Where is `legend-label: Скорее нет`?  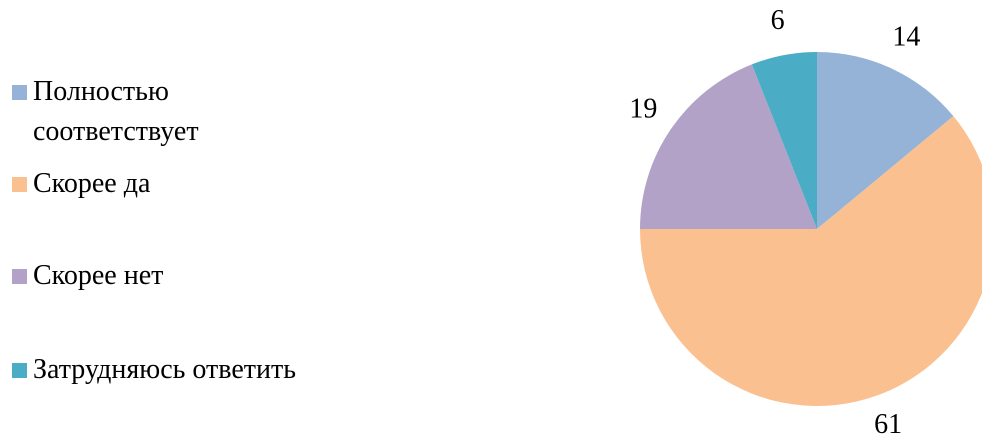 legend-label: Скорее нет is located at coordinates (98, 275).